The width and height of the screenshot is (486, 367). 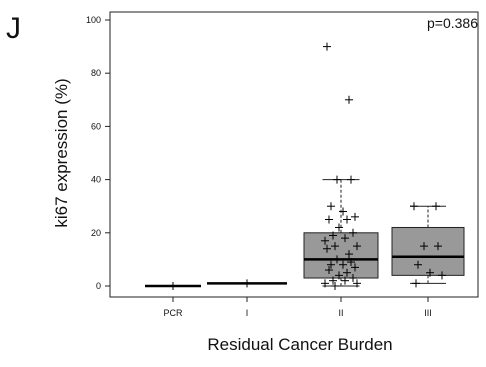 I want to click on box-II, so click(x=341, y=233).